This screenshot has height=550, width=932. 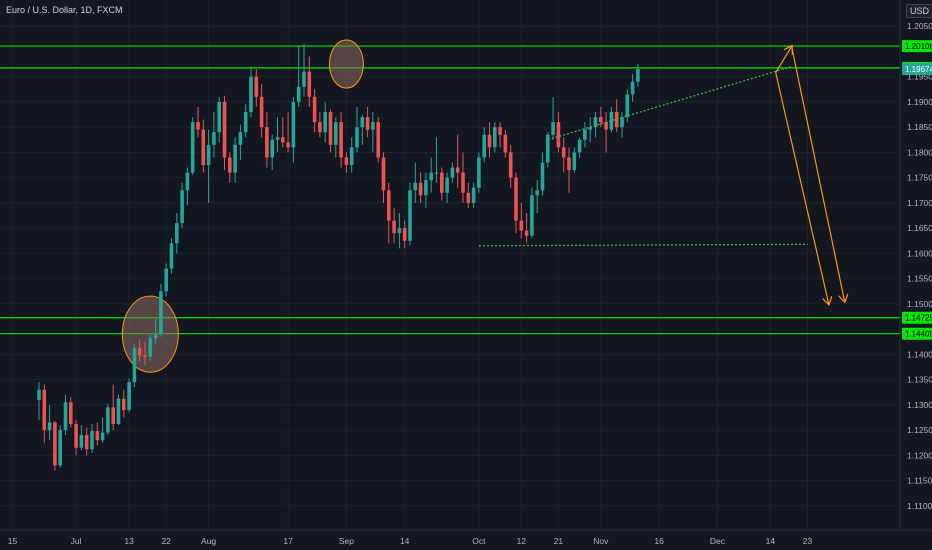 What do you see at coordinates (919, 11) in the screenshot?
I see `currency-button: USD` at bounding box center [919, 11].